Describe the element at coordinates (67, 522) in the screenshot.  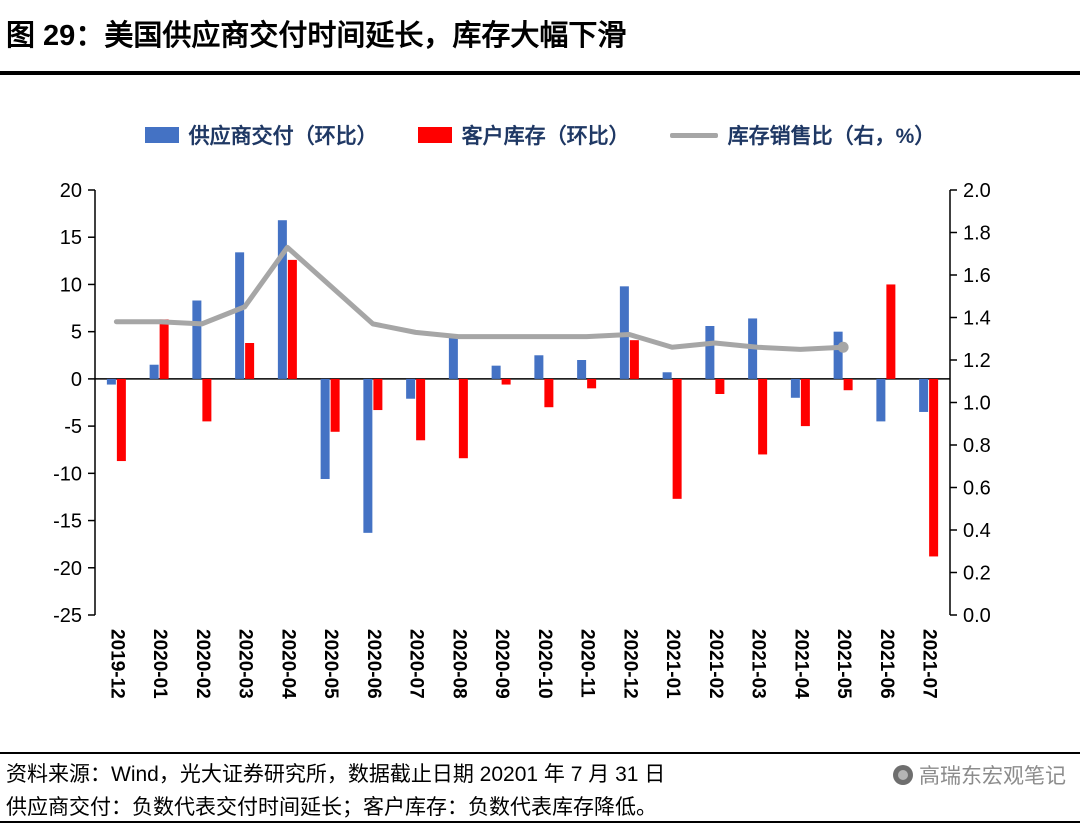
I see `svg-text: -15` at that location.